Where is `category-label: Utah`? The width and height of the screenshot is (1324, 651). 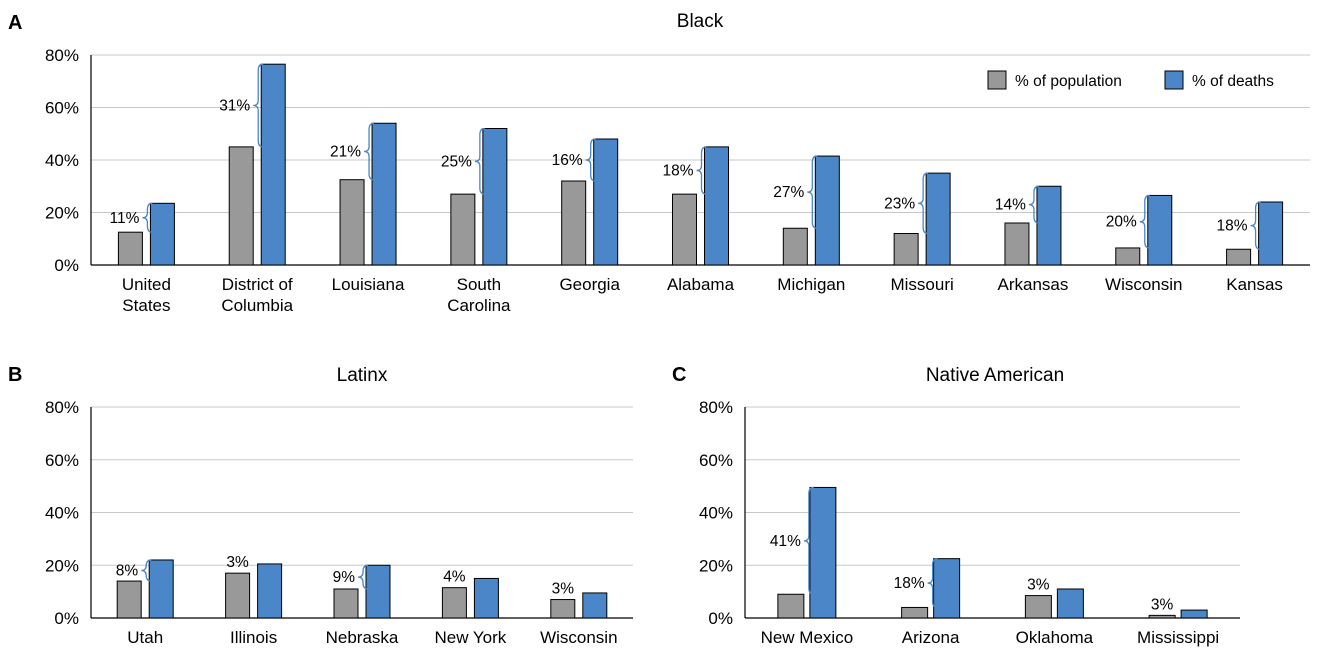
category-label: Utah is located at coordinates (145, 637).